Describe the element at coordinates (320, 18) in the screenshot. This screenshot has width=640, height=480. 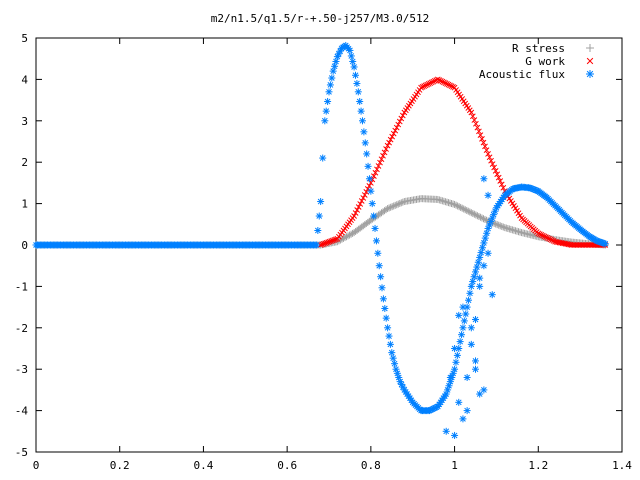
I see `chart-title: m2/n1.5/q1.5/r-+.50-j257/M3.0/512` at that location.